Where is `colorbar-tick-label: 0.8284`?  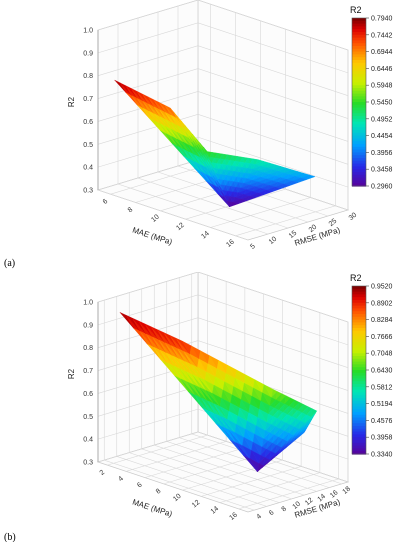 colorbar-tick-label: 0.8284 is located at coordinates (382, 320).